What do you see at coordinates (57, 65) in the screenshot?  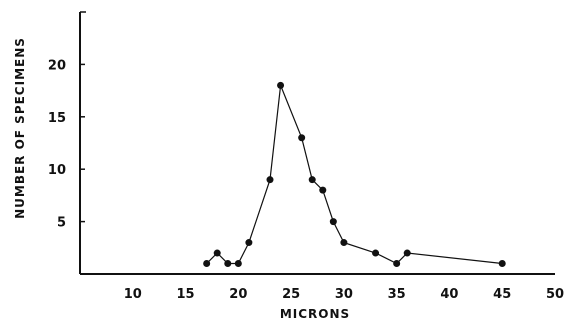 I see `y-tick-label: 20` at bounding box center [57, 65].